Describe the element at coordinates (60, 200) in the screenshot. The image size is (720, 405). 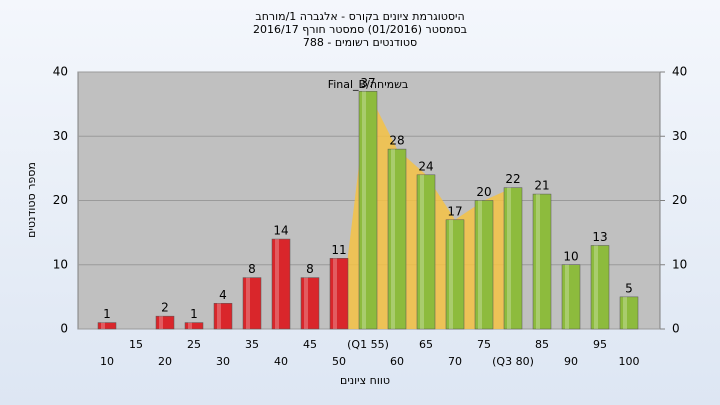
I see `y-tick-label: 20` at that location.